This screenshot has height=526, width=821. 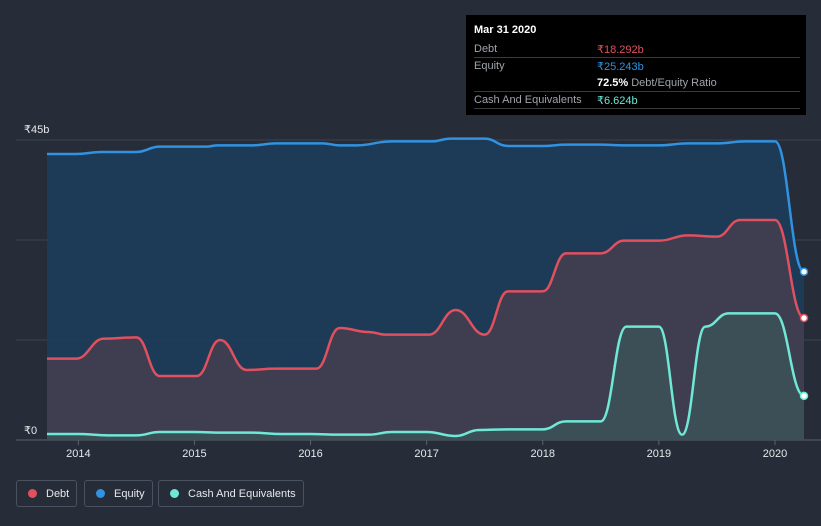 I want to click on tooltip-row-cash: Cash And Equivalents ₹6.624b, so click(x=637, y=100).